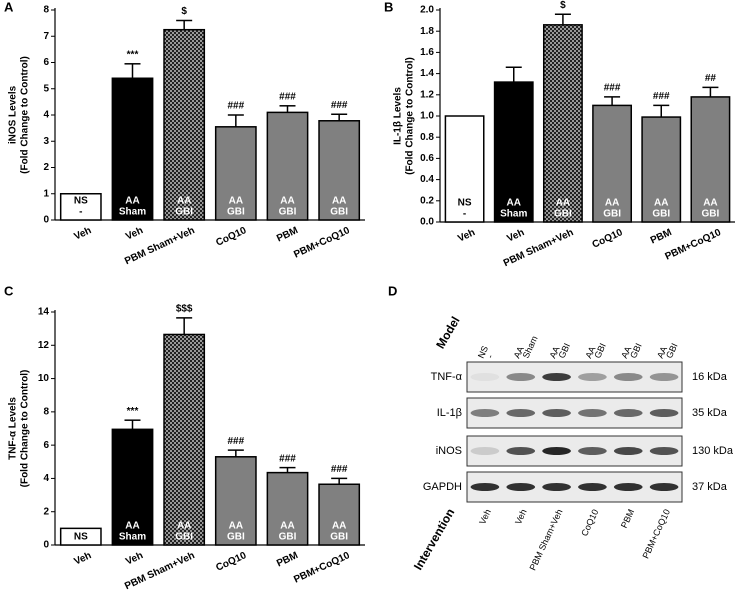  I want to click on lane-label: NS, so click(483, 352).